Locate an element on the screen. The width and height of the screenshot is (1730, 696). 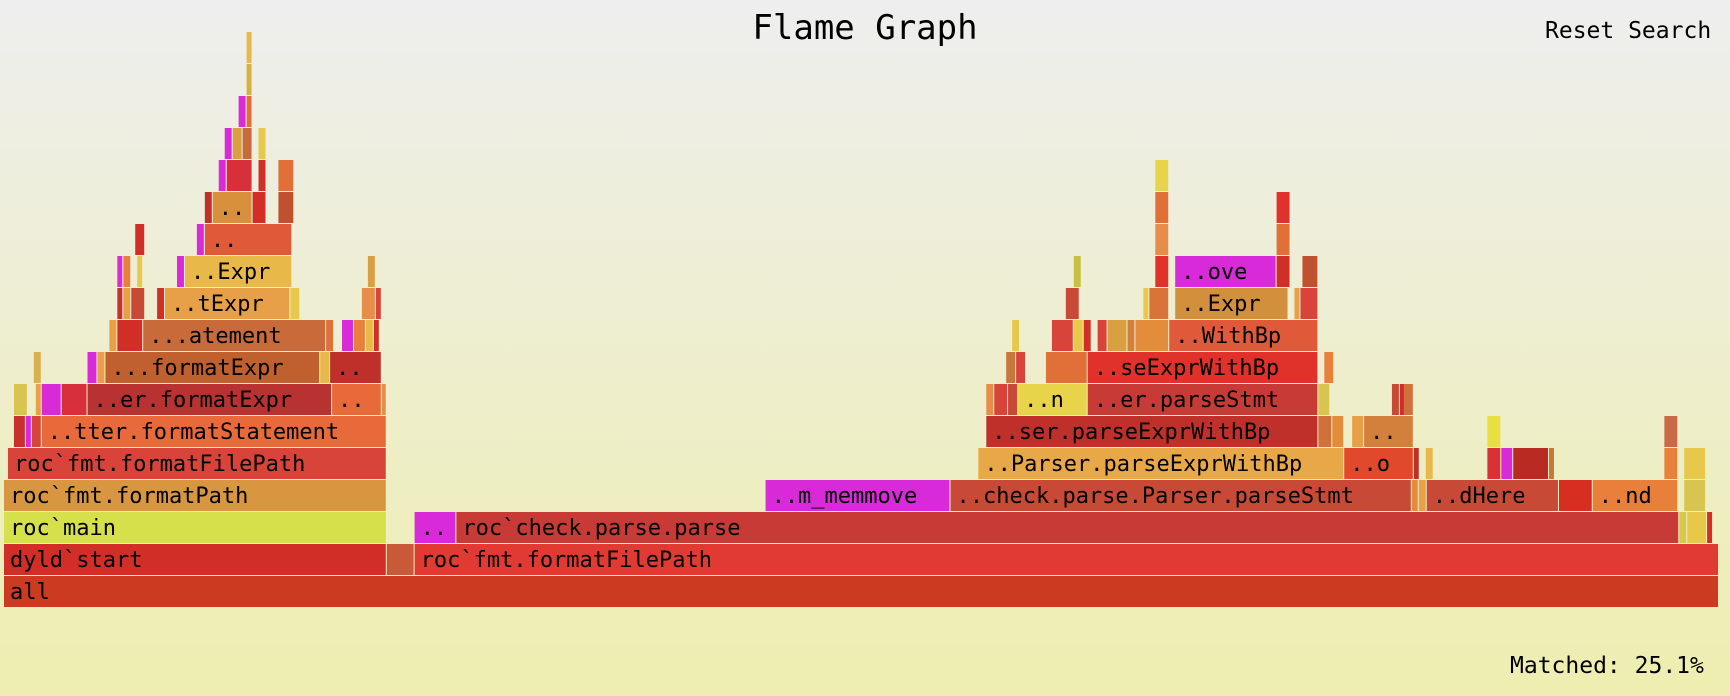
frame-11: ..m_memmove is located at coordinates (857, 495).